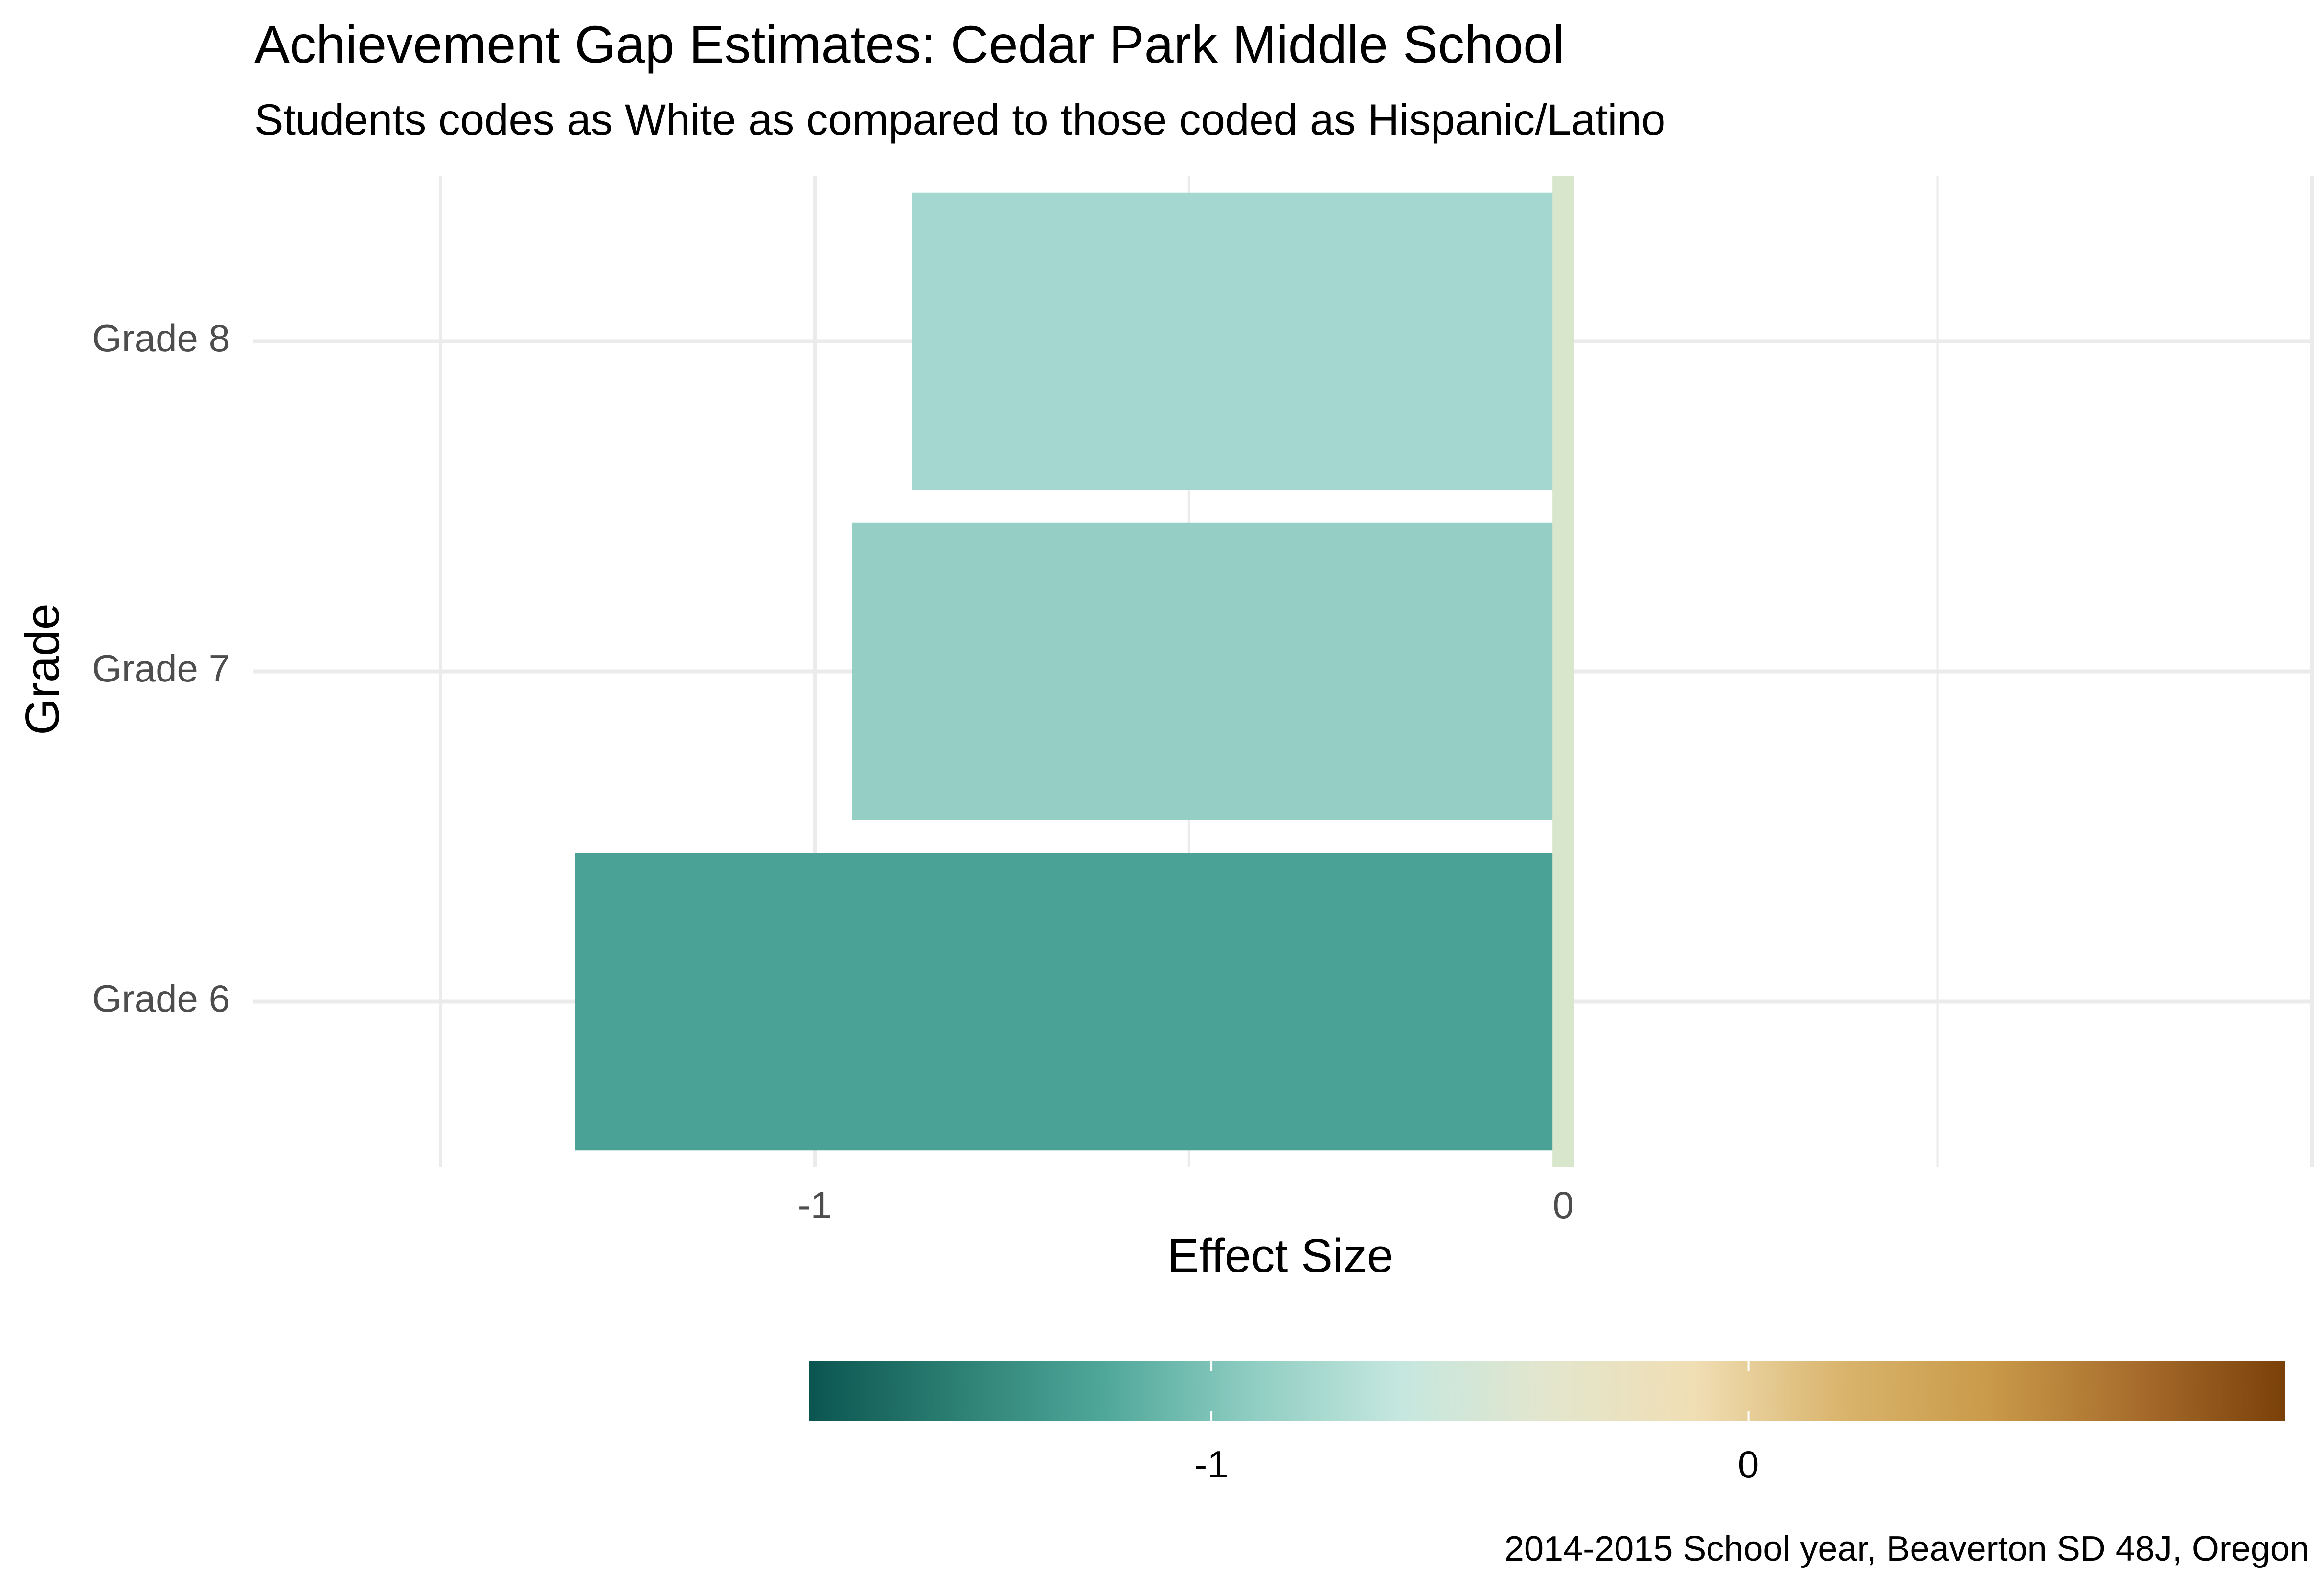 Image resolution: width=2324 pixels, height=1590 pixels. I want to click on y-tick-label: Grade 8, so click(161, 339).